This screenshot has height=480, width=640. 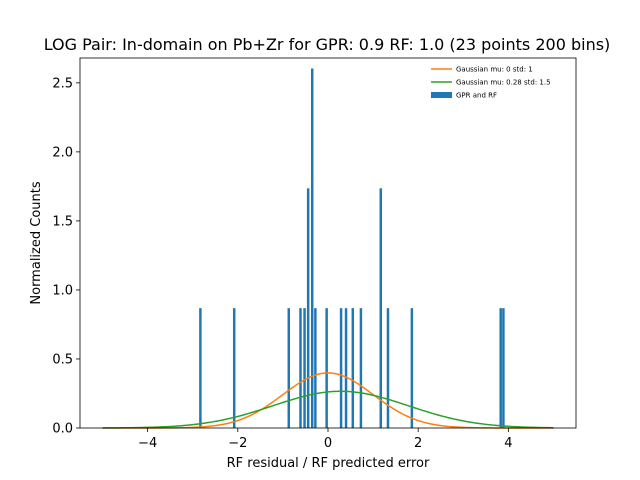 I want to click on x-axis-label: RF residual / RF predicted error, so click(x=328, y=463).